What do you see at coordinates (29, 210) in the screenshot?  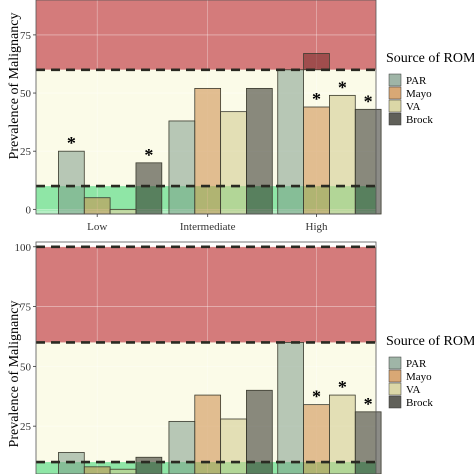 I see `y-tick-label: 0` at bounding box center [29, 210].